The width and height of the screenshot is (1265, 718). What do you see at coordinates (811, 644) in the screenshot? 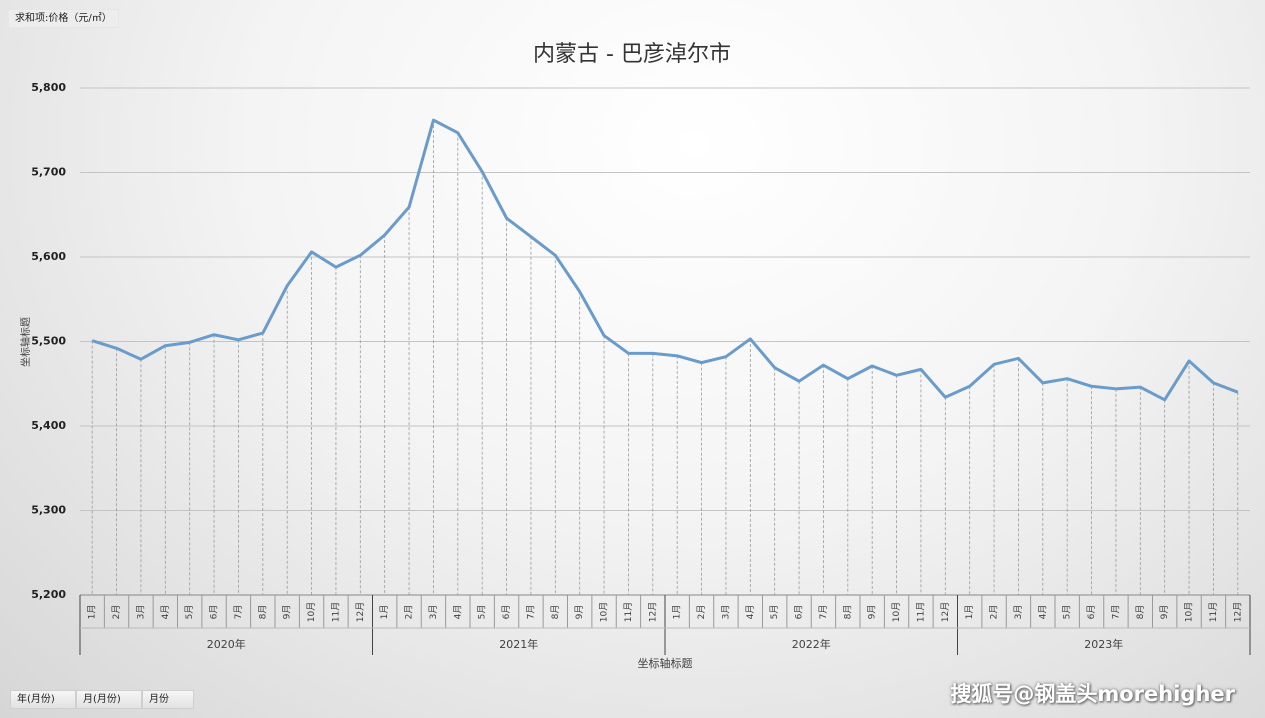
I see `group-label: 2022年` at bounding box center [811, 644].